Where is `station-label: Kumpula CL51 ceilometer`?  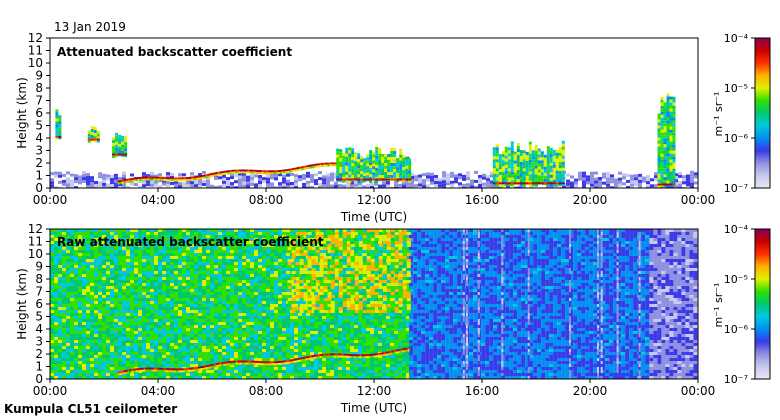
station-label: Kumpula CL51 ceilometer is located at coordinates (91, 409).